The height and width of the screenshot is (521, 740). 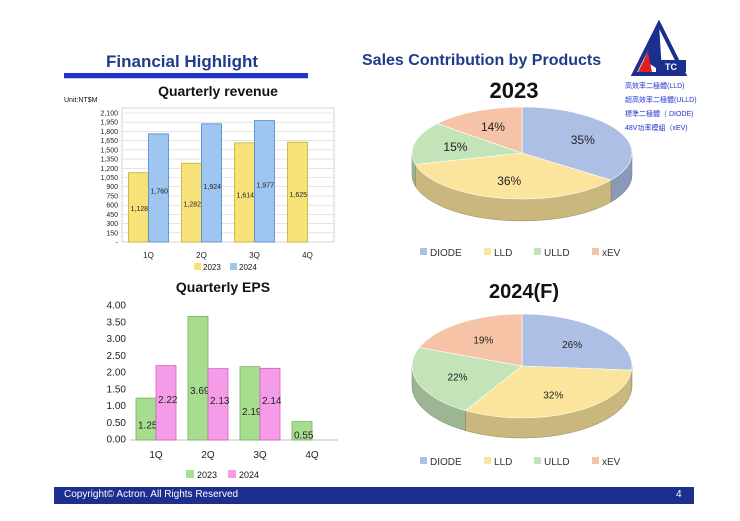 I want to click on revenue-title: Quarterly revenue, so click(x=218, y=91).